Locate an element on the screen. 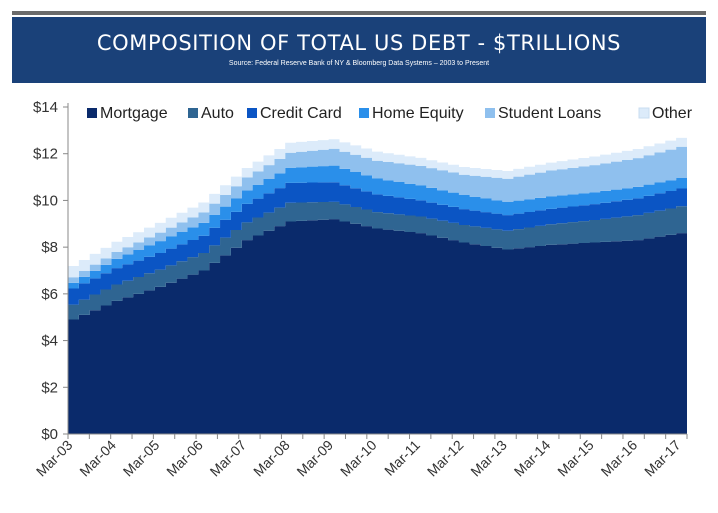 The image size is (718, 513). x-tick-label: Mar-05 is located at coordinates (141, 458).